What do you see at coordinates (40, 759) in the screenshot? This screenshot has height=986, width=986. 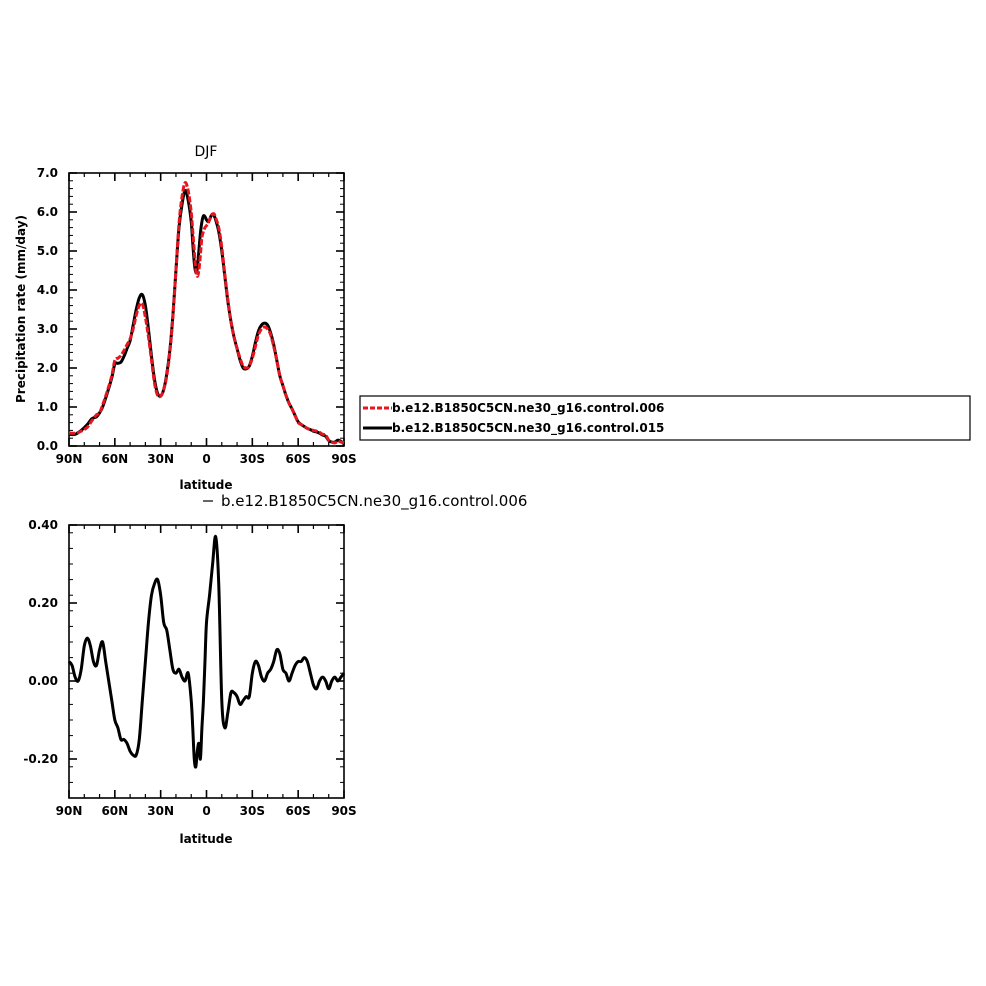 I see `y-tick-label: -0.20` at bounding box center [40, 759].